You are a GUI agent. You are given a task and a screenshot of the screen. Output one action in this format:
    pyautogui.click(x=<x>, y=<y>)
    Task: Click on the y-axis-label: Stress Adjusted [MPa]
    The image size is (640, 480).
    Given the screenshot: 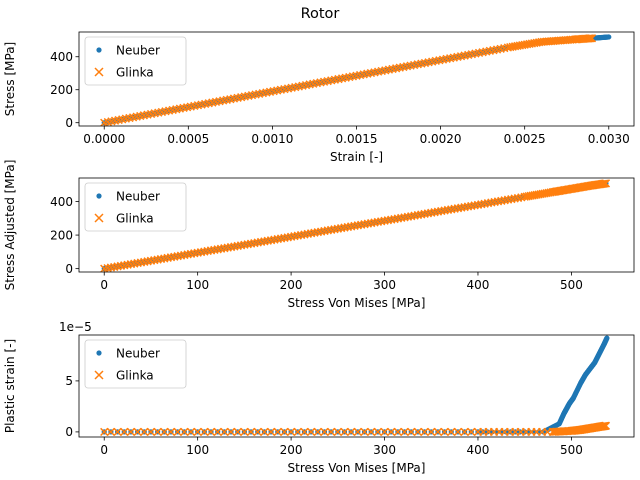 What is the action you would take?
    pyautogui.click(x=10, y=225)
    